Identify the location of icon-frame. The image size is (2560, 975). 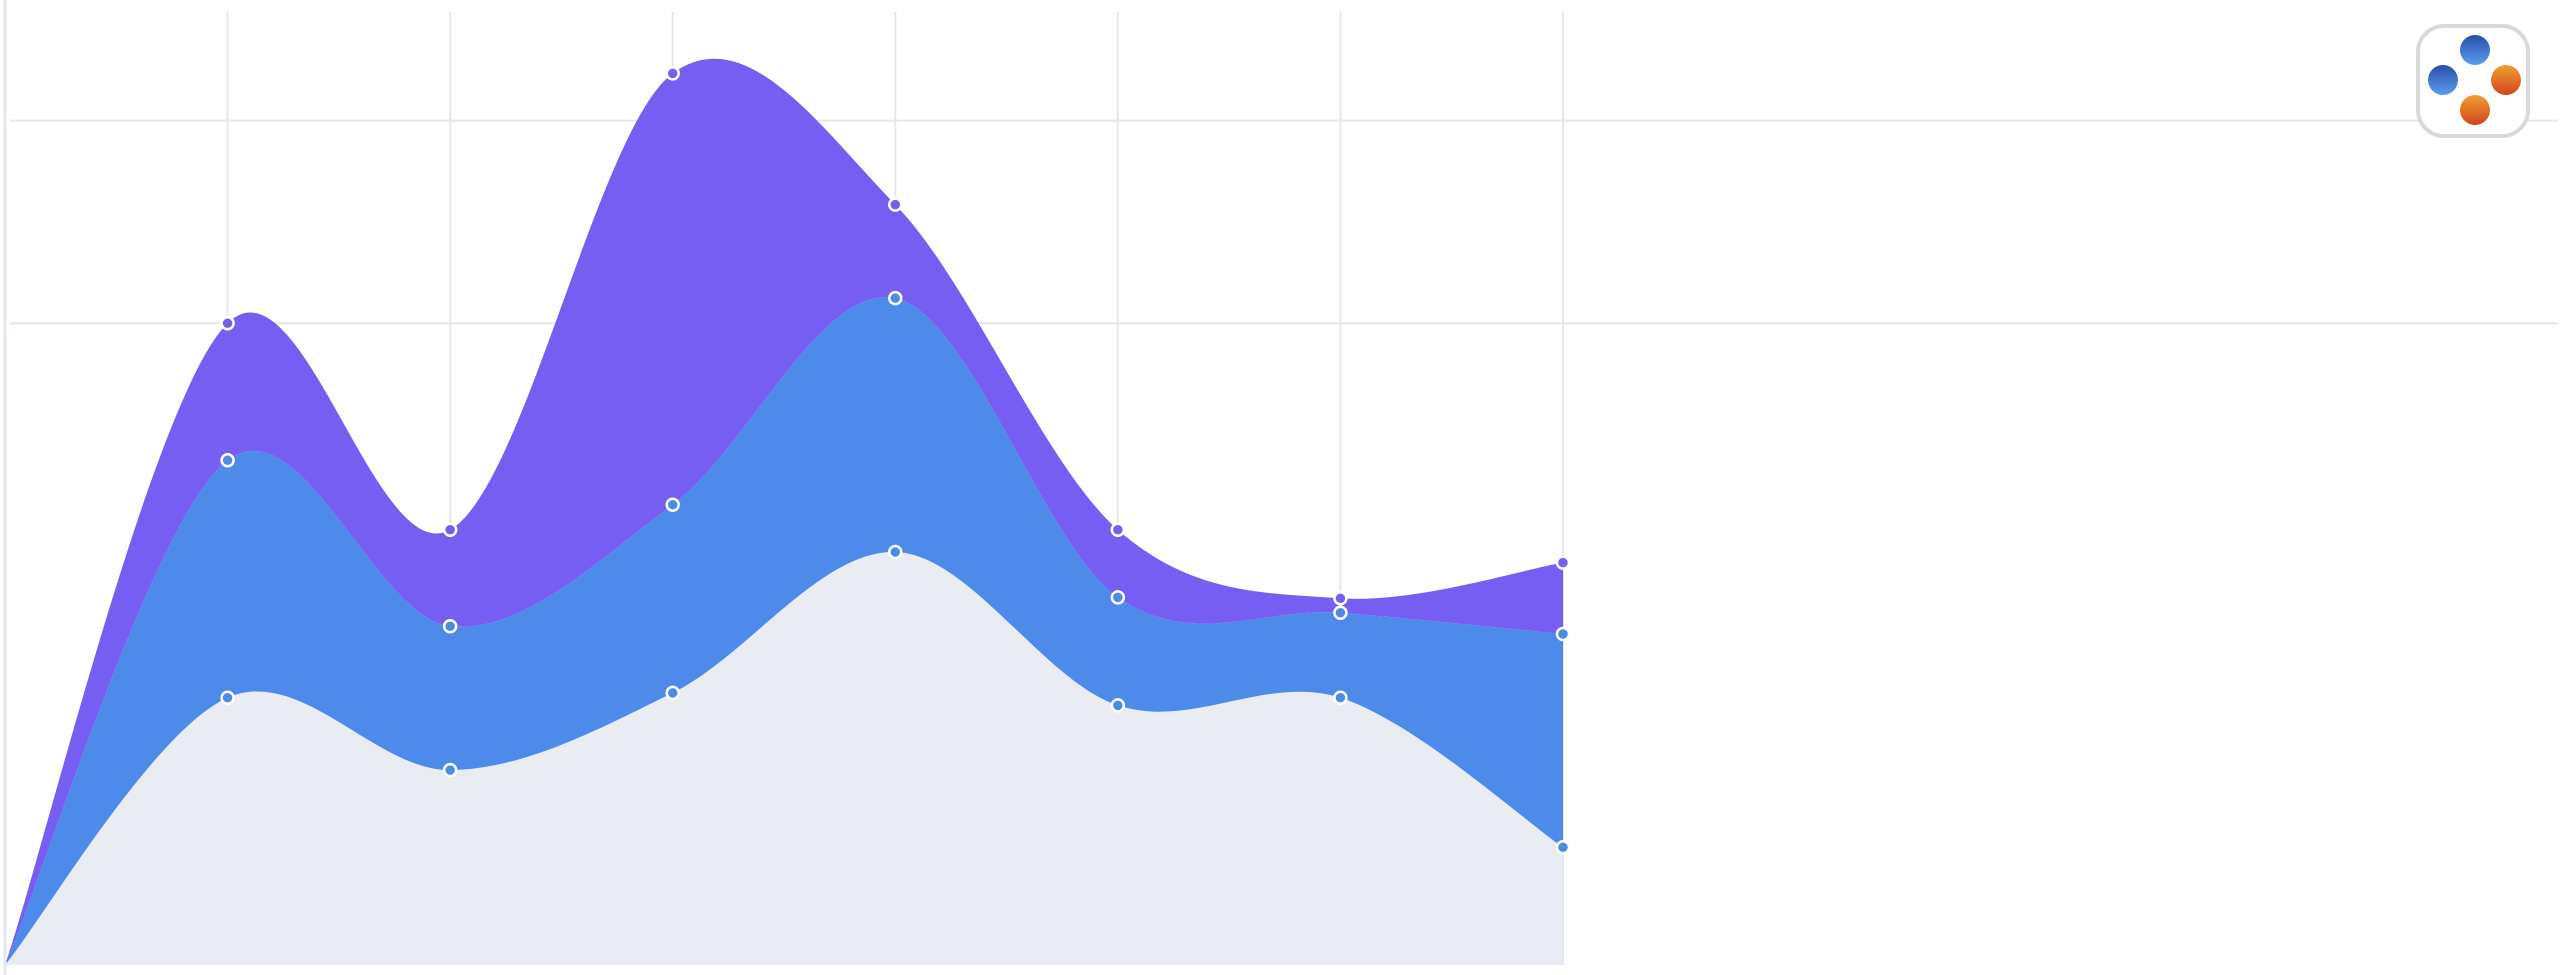
(2473, 81).